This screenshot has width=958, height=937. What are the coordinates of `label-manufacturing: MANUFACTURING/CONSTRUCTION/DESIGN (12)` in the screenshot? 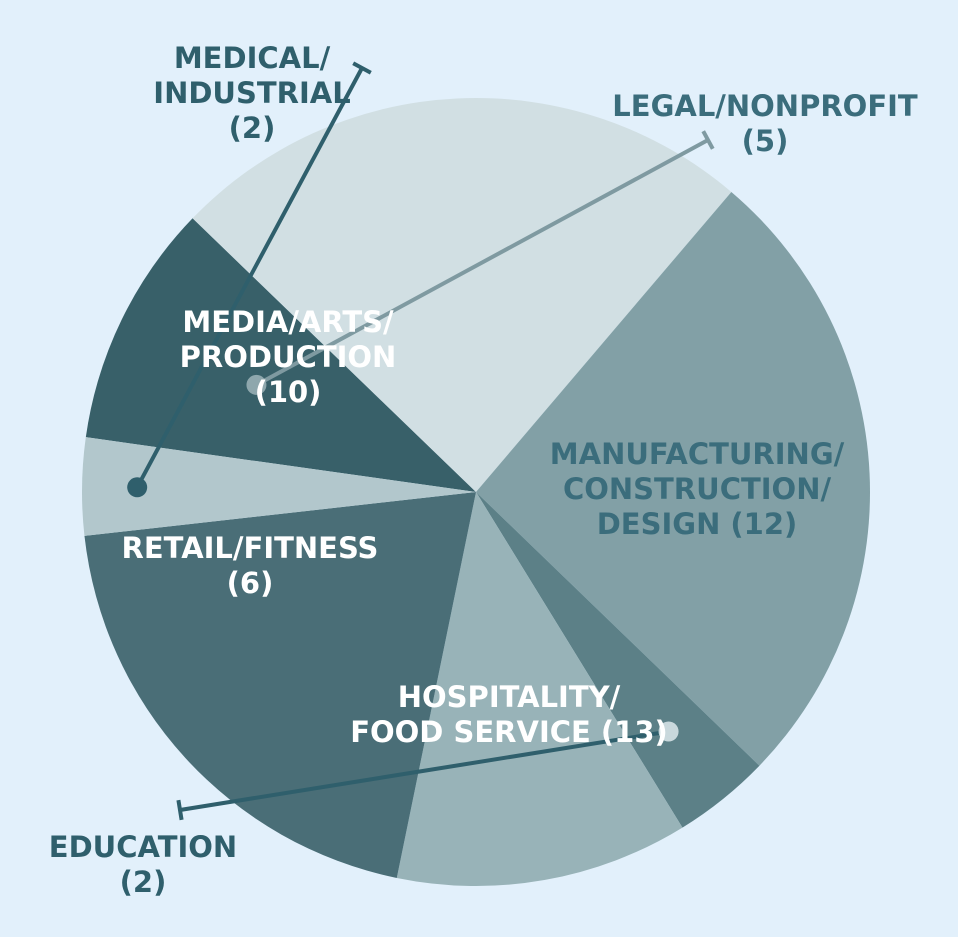 It's located at (697, 489).